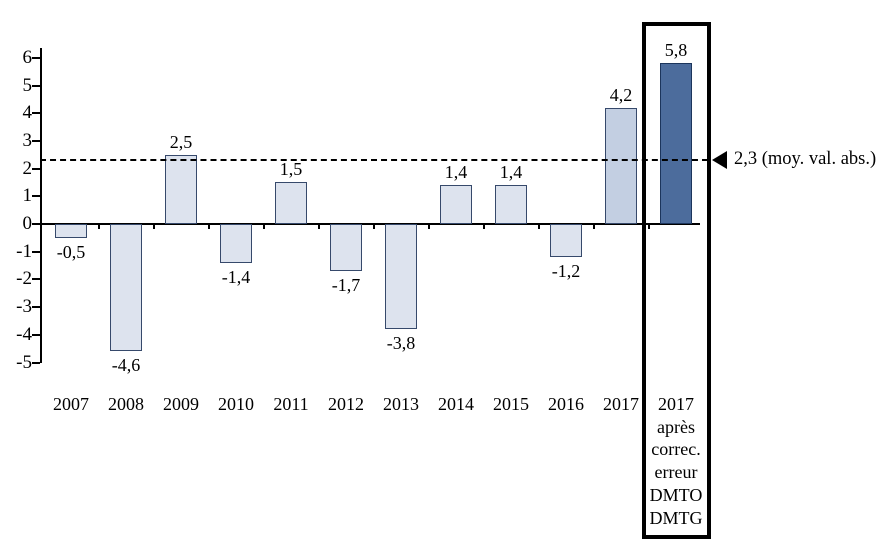 This screenshot has height=549, width=895. What do you see at coordinates (181, 189) in the screenshot?
I see `bar-2009` at bounding box center [181, 189].